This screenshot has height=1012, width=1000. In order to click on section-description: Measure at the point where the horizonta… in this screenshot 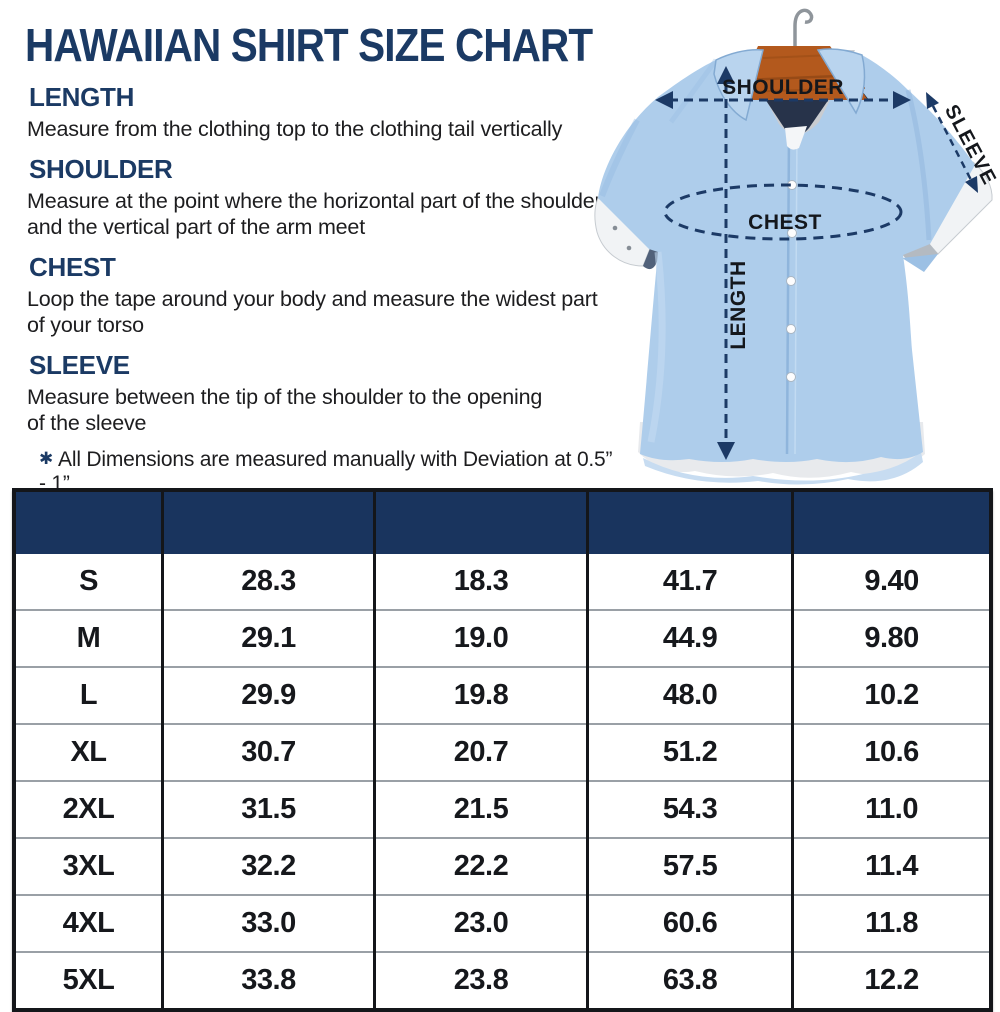, I will do `click(314, 214)`.